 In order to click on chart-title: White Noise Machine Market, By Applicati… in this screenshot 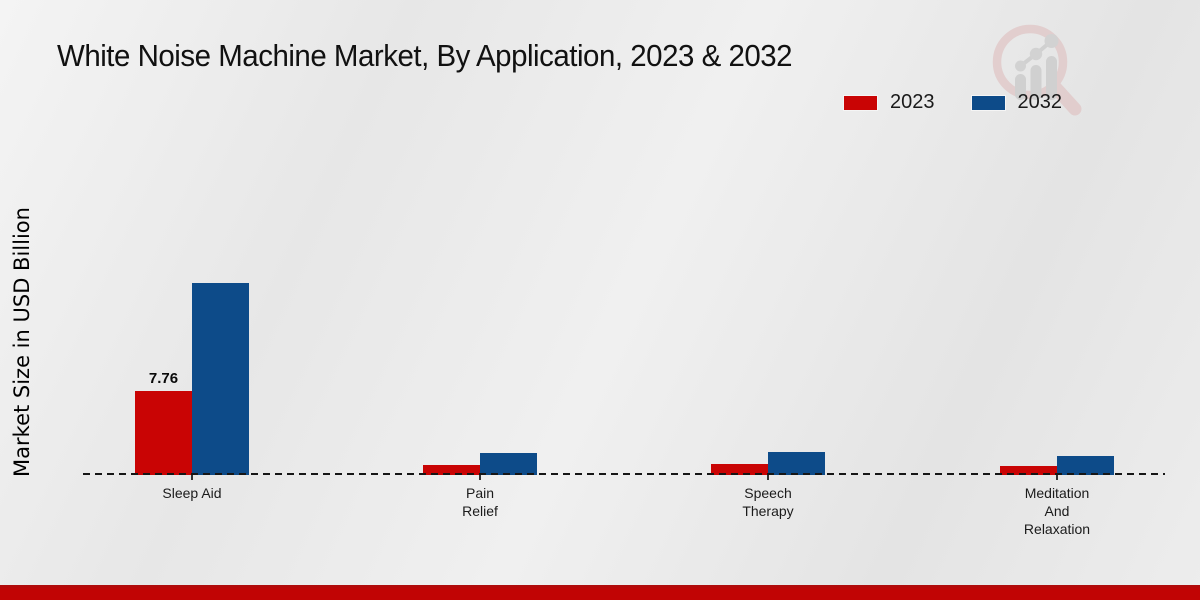, I will do `click(425, 55)`.